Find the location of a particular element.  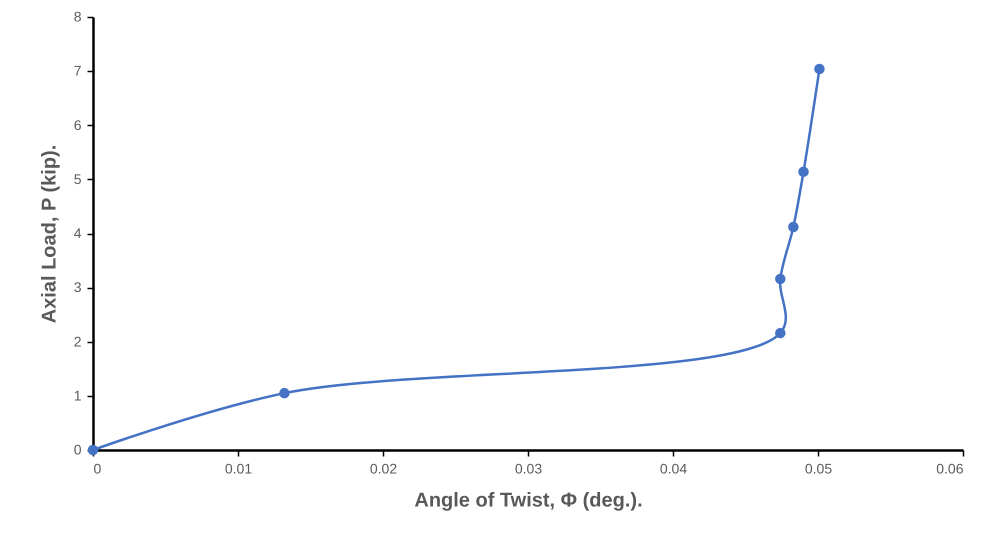

x-tick-label: 0.03 is located at coordinates (528, 468).